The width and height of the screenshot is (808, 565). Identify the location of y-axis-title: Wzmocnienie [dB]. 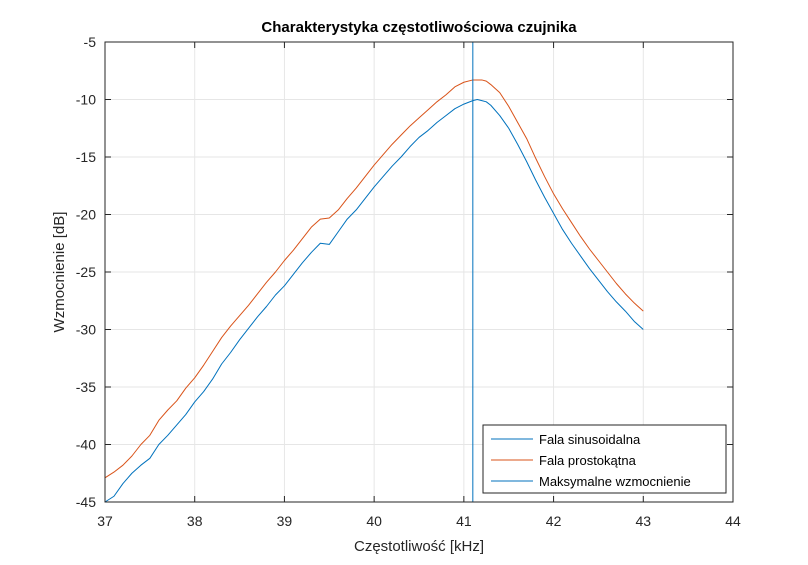
(59, 272).